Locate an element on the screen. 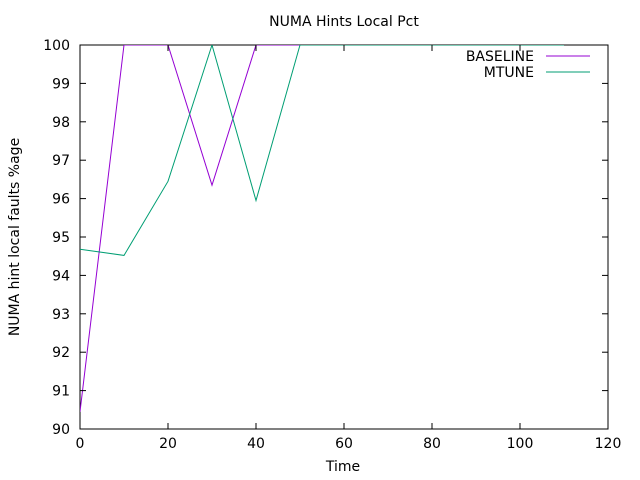 This screenshot has width=640, height=480. y-tick-label: 96 is located at coordinates (61, 200).